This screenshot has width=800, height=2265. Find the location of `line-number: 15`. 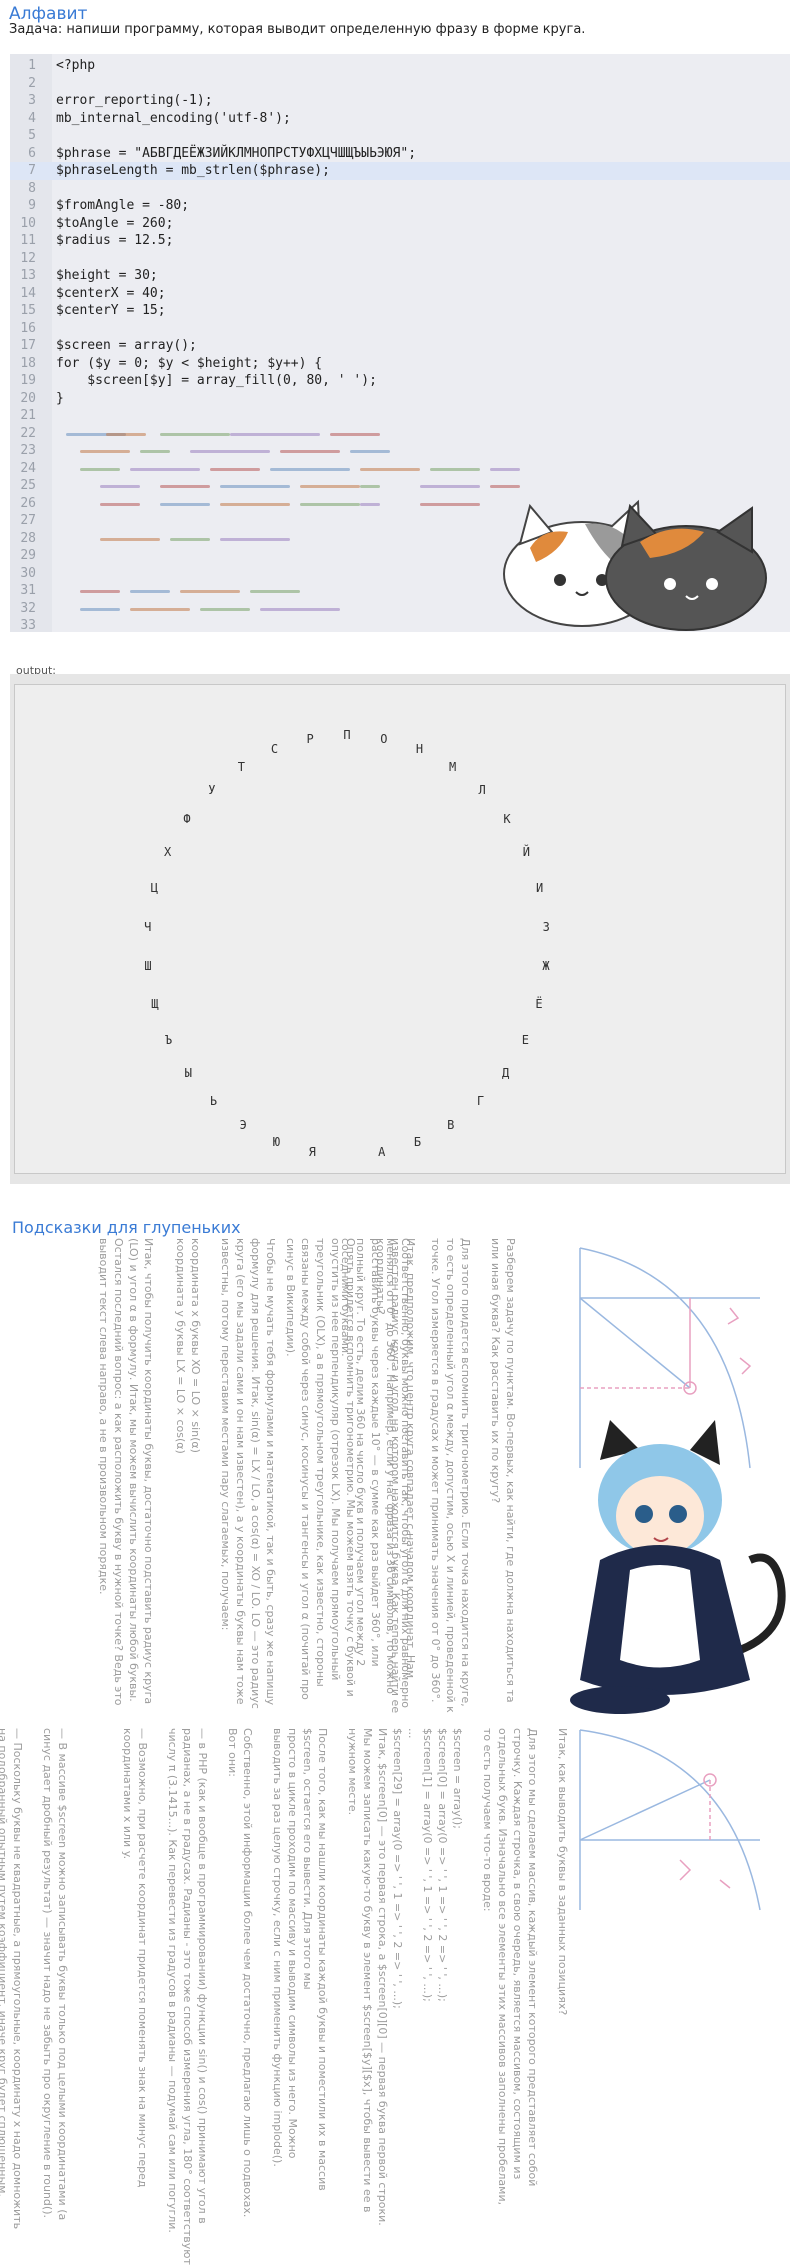

line-number: 15 is located at coordinates (28, 310).